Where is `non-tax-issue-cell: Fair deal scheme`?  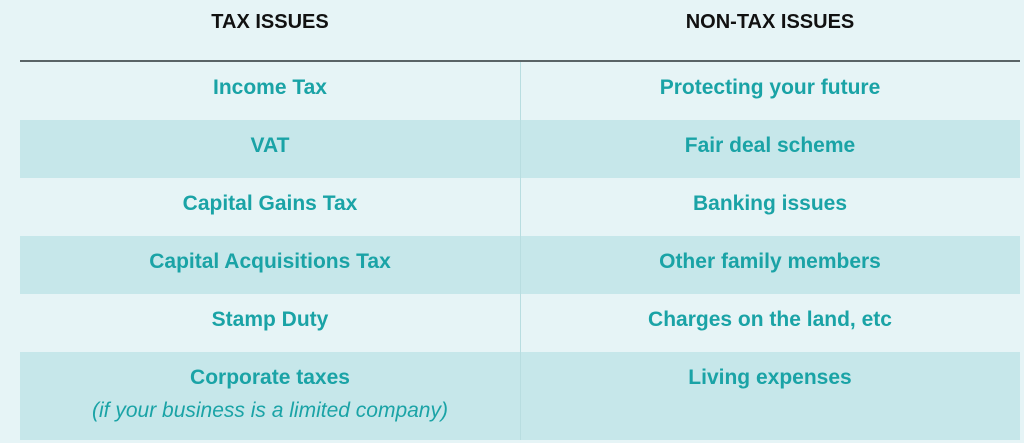 non-tax-issue-cell: Fair deal scheme is located at coordinates (770, 145).